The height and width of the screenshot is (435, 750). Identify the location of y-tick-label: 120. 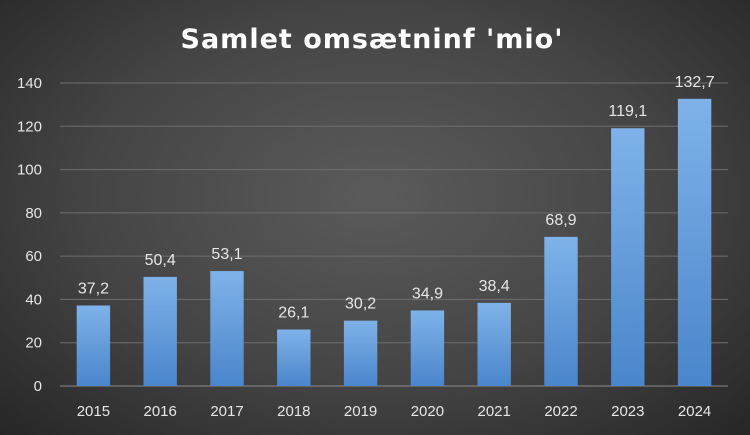
(29, 126).